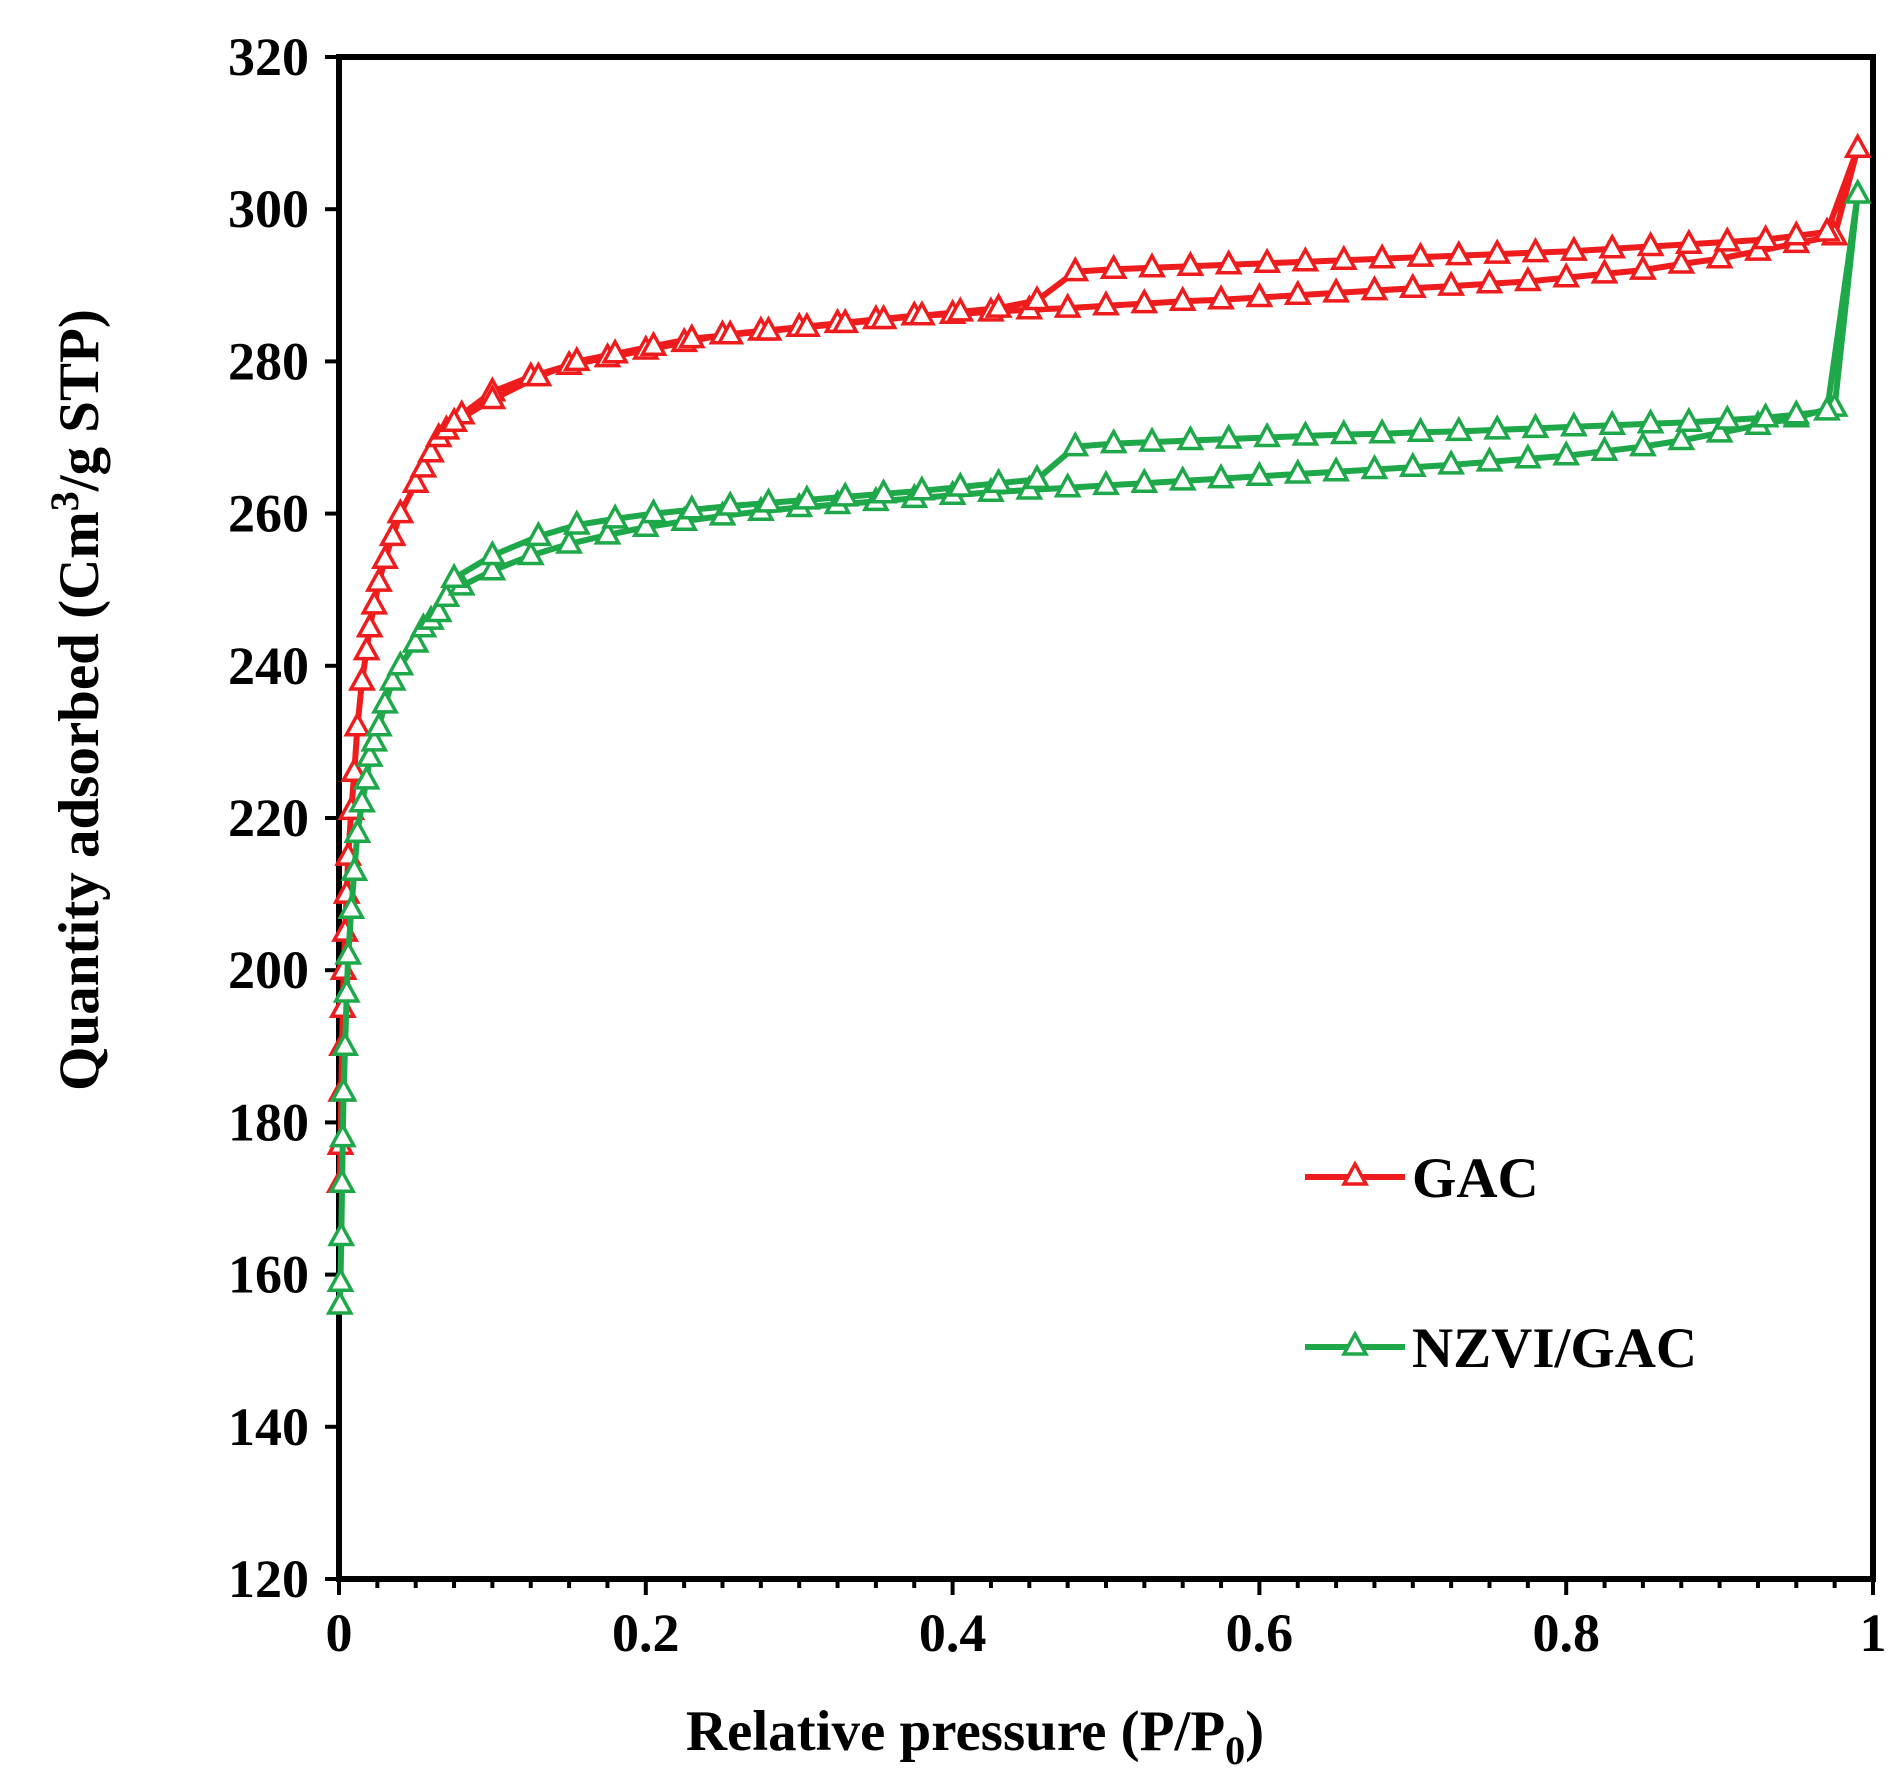  Describe the element at coordinates (268, 818) in the screenshot. I see `y-tick-label: 220` at that location.